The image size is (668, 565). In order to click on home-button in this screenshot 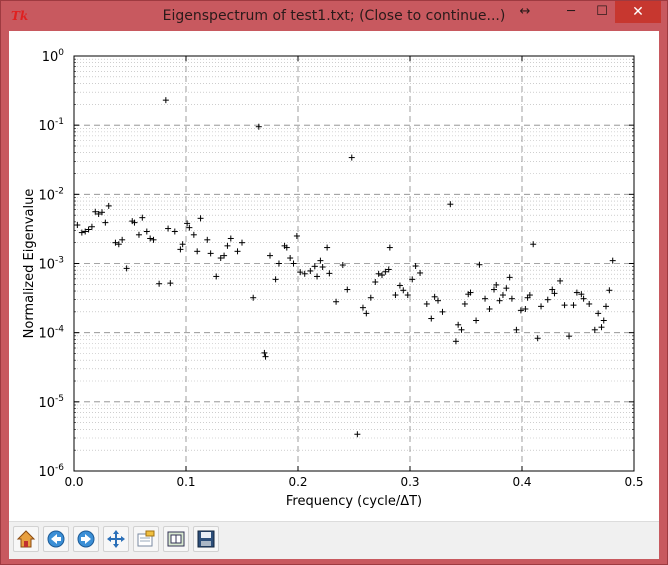, I will do `click(26, 539)`.